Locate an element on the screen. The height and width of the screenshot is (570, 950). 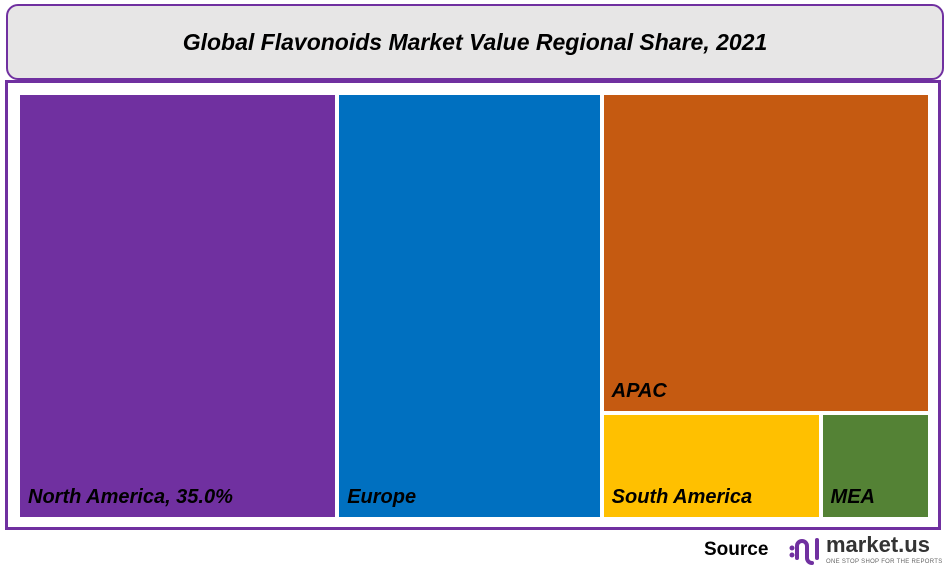
market-us-logo: market.us ONE STOP SHOP FOR THE REPORTS is located at coordinates (865, 549).